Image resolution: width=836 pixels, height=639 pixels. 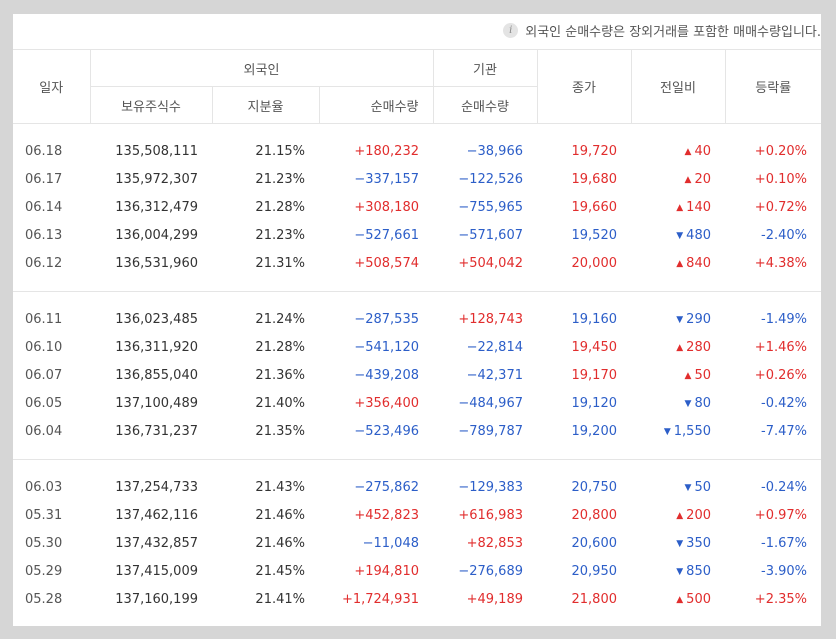 I want to click on cell-rate: +0.97%, so click(x=780, y=515).